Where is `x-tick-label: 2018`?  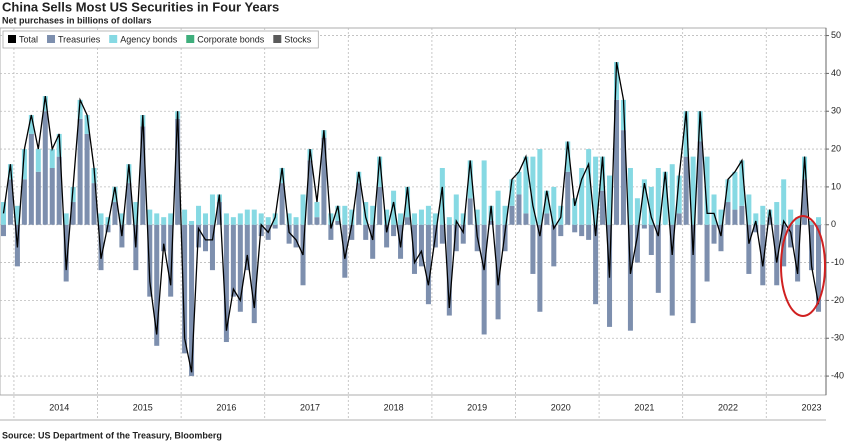 x-tick-label: 2018 is located at coordinates (394, 407).